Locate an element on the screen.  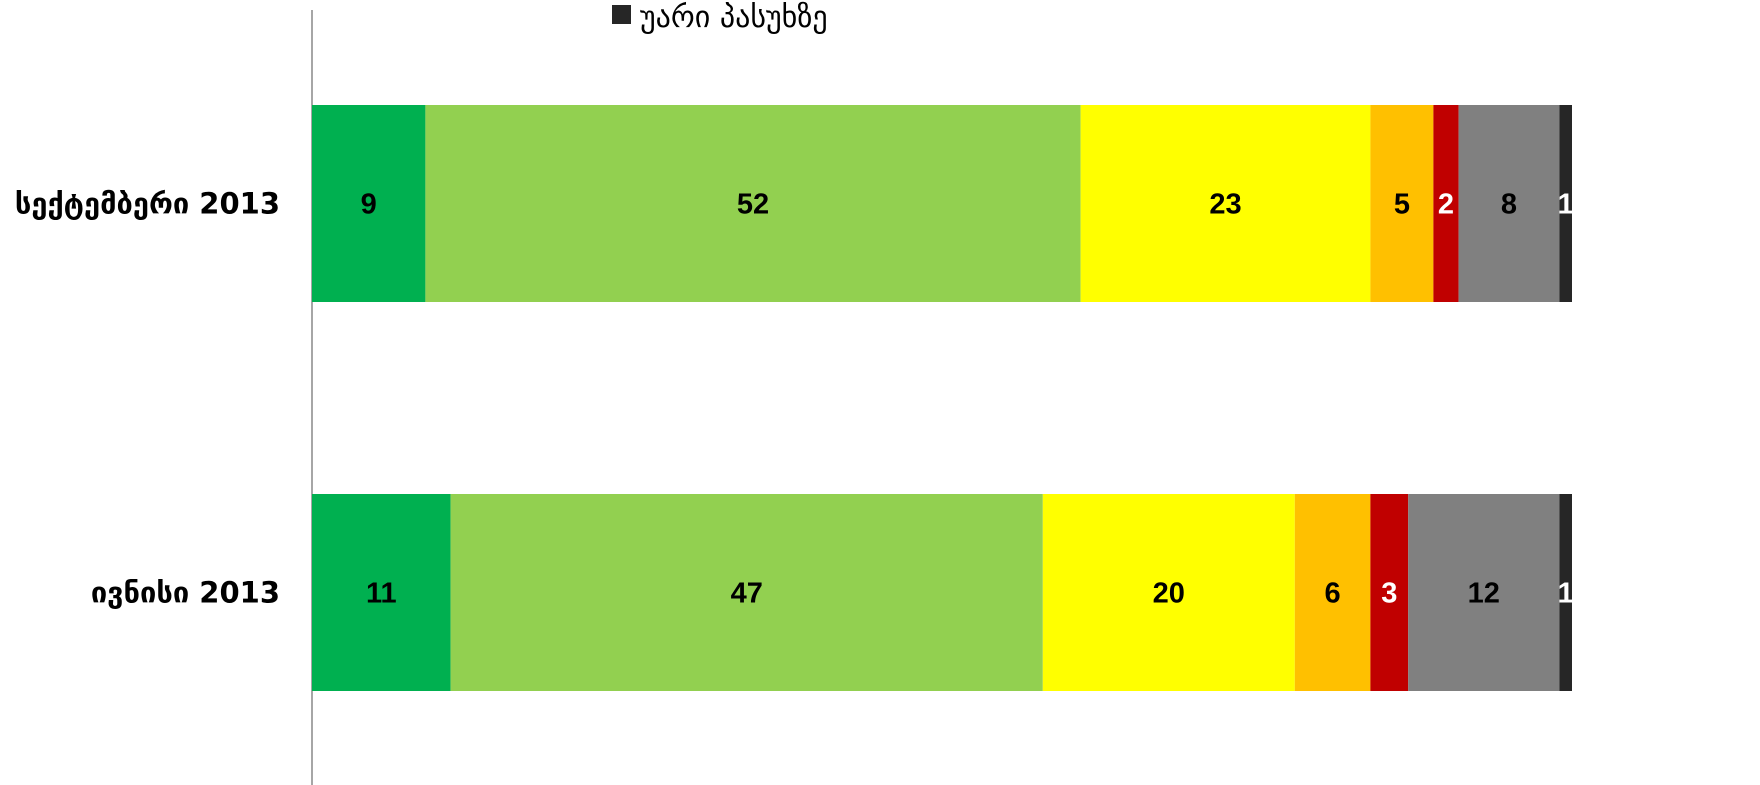
data-label: 6 is located at coordinates (1333, 594).